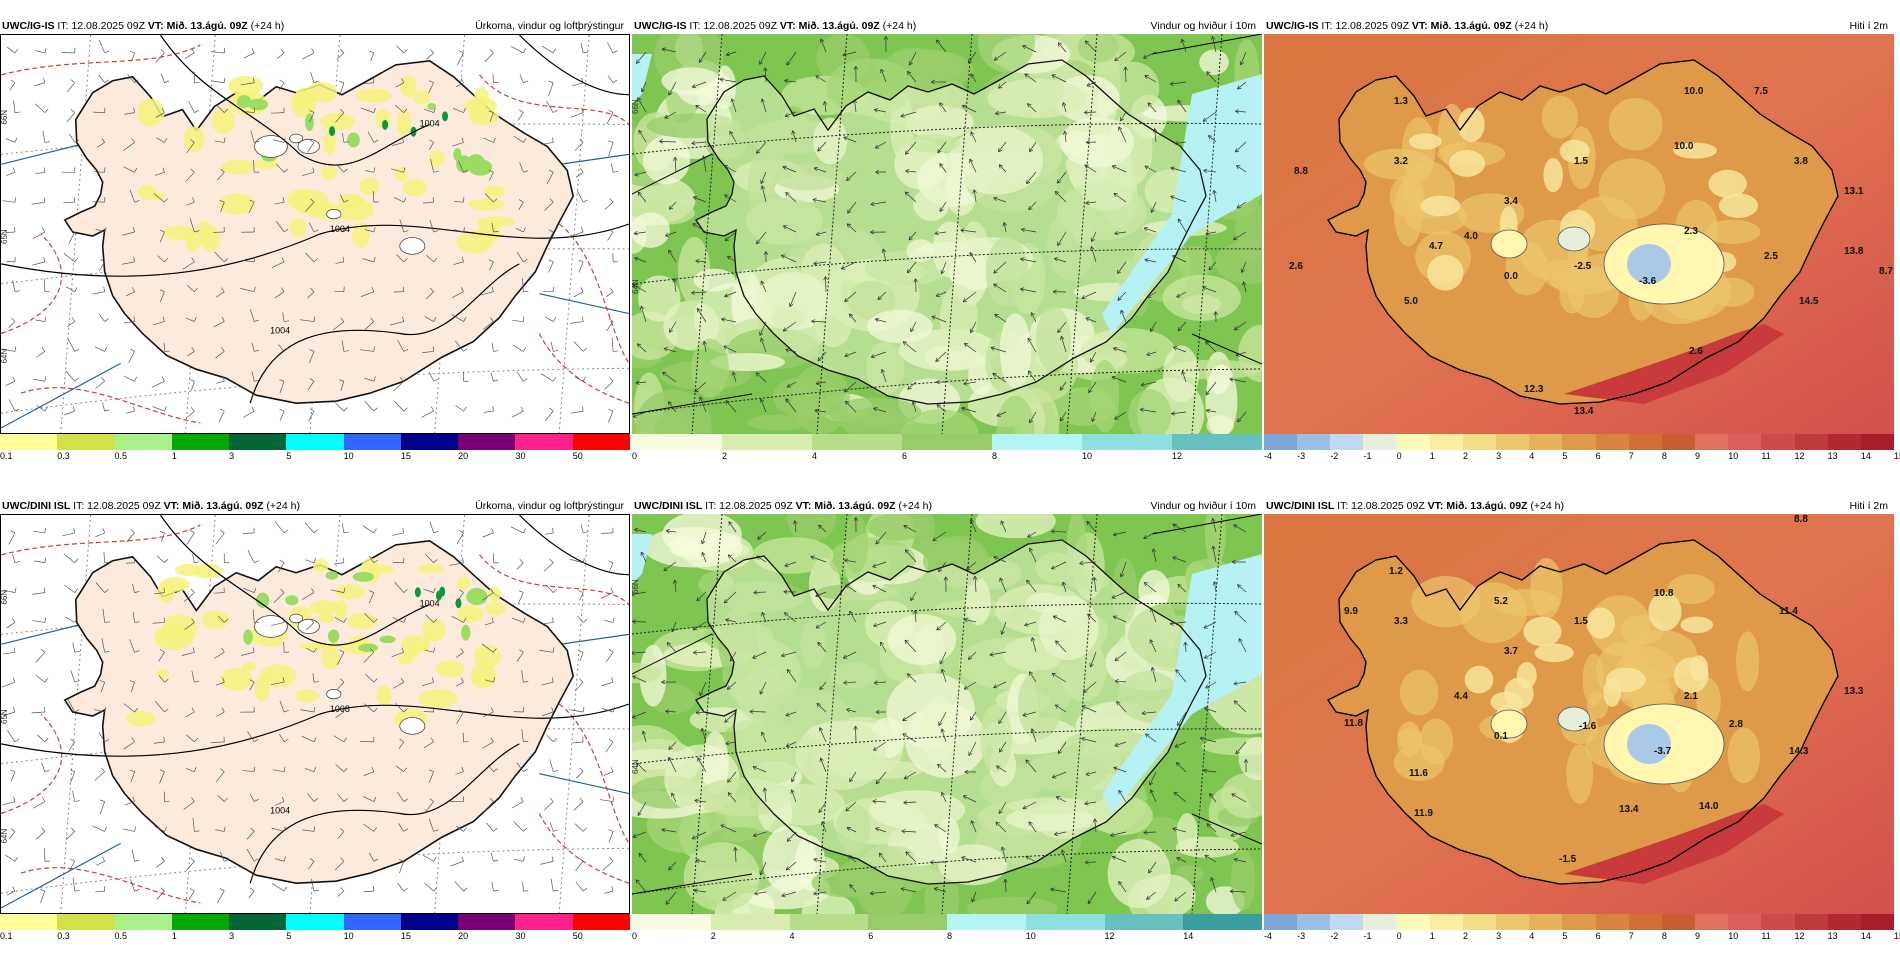  What do you see at coordinates (1031, 936) in the screenshot?
I see `colorbar-tick-label: 10` at bounding box center [1031, 936].